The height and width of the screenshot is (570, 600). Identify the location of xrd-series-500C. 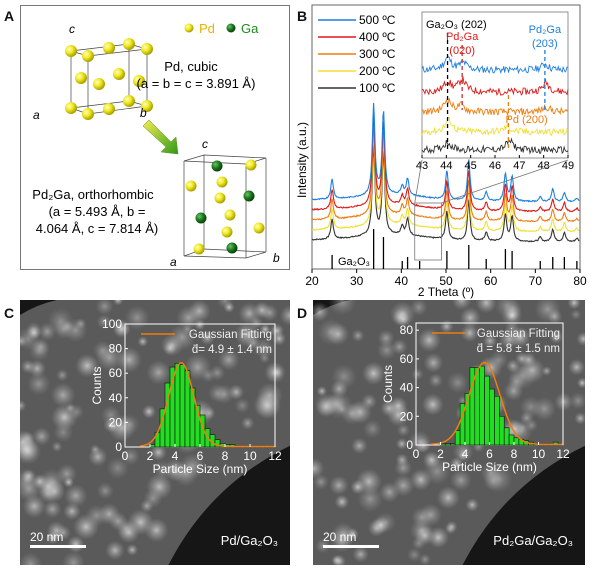
(446, 152).